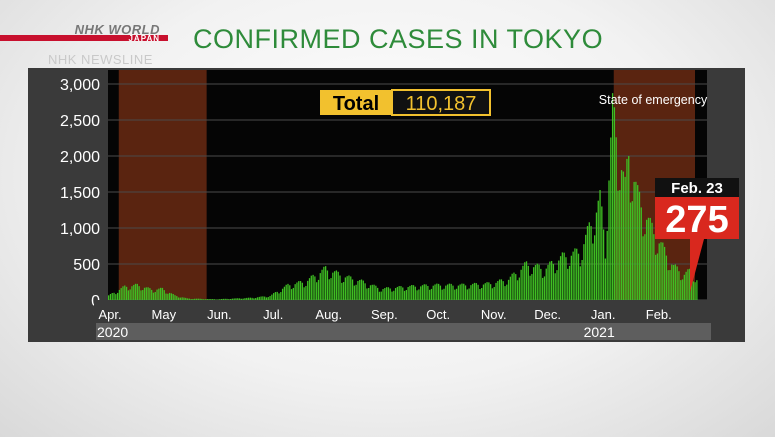  What do you see at coordinates (494, 314) in the screenshot?
I see `x-tick-label: Nov.` at bounding box center [494, 314].